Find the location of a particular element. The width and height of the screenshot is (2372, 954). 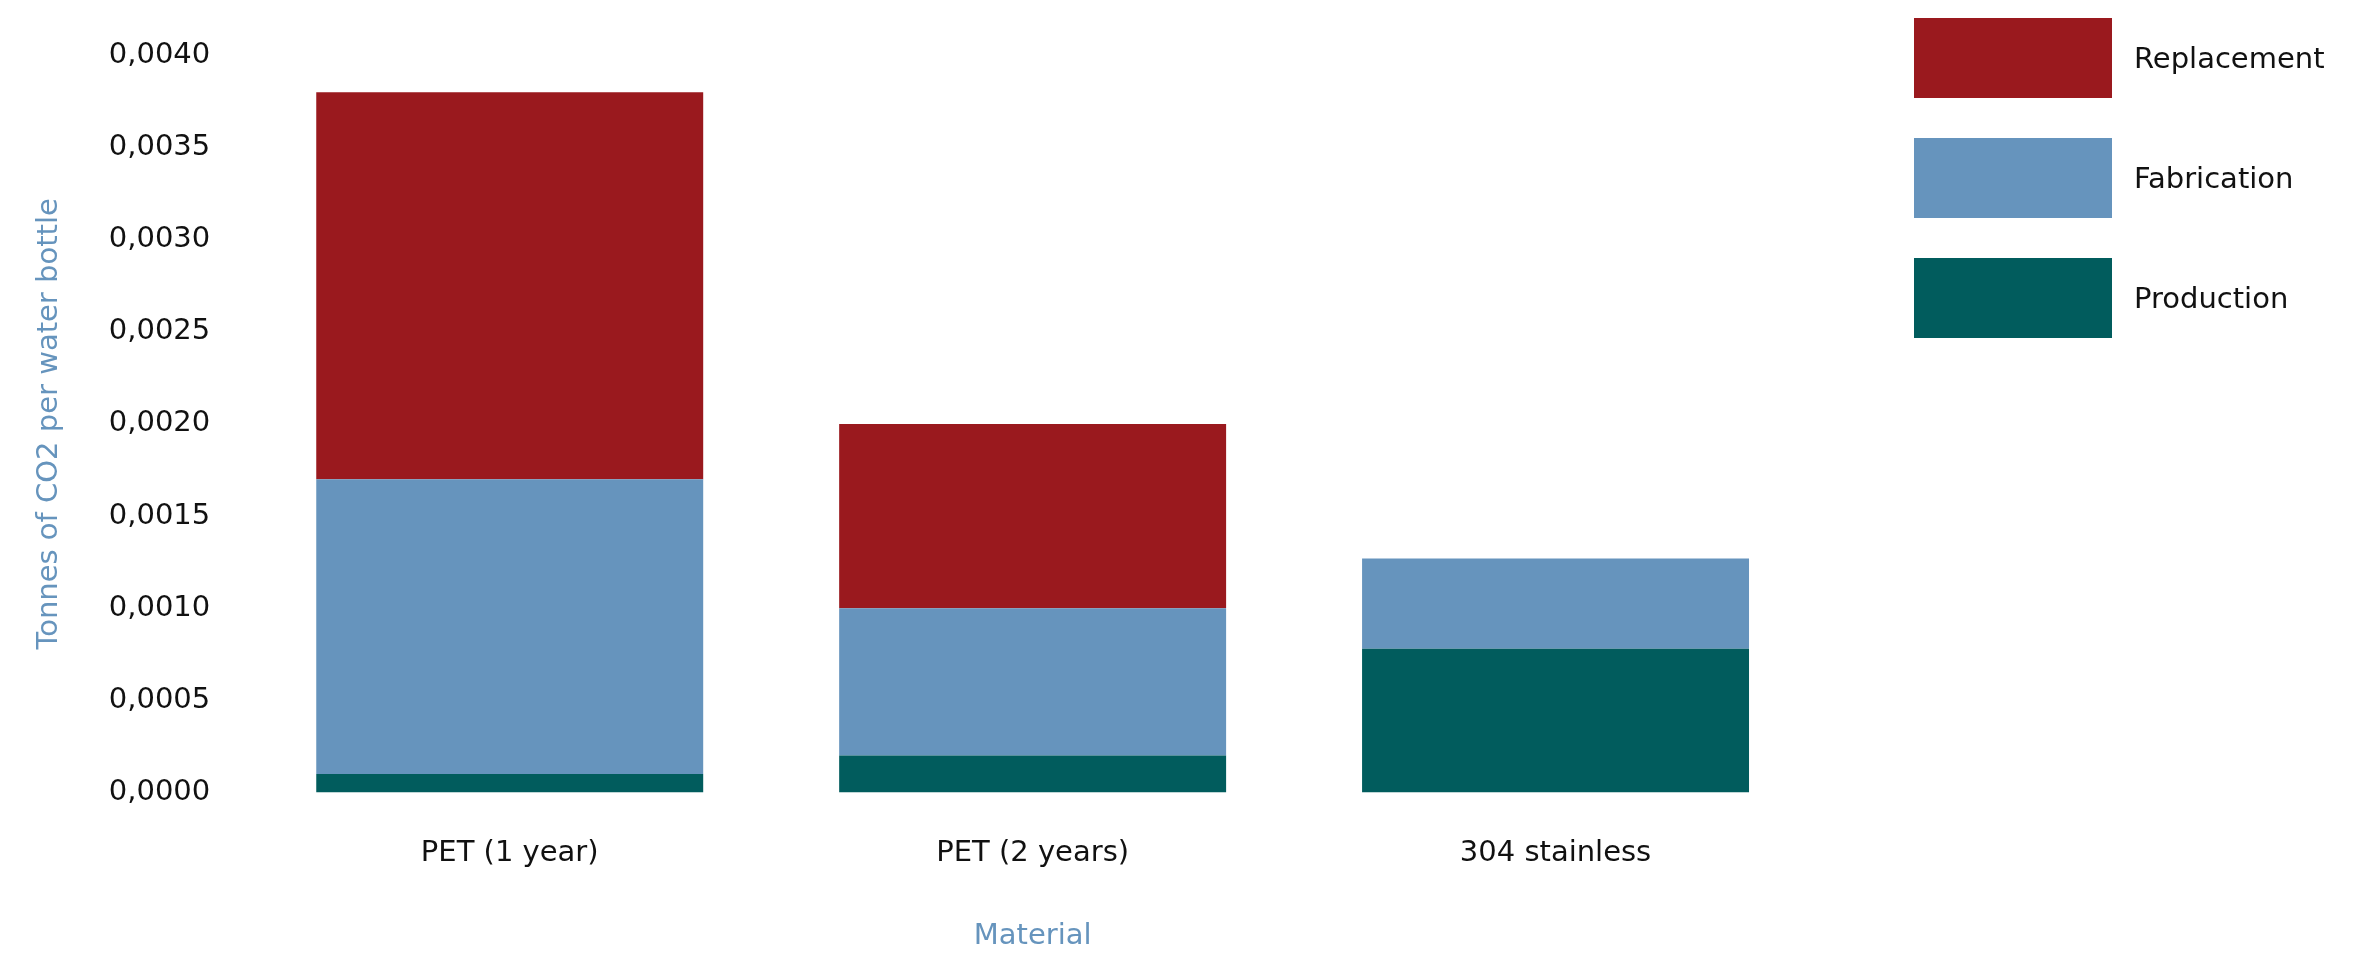

y-tick-label: 0,0020 is located at coordinates (159, 421).